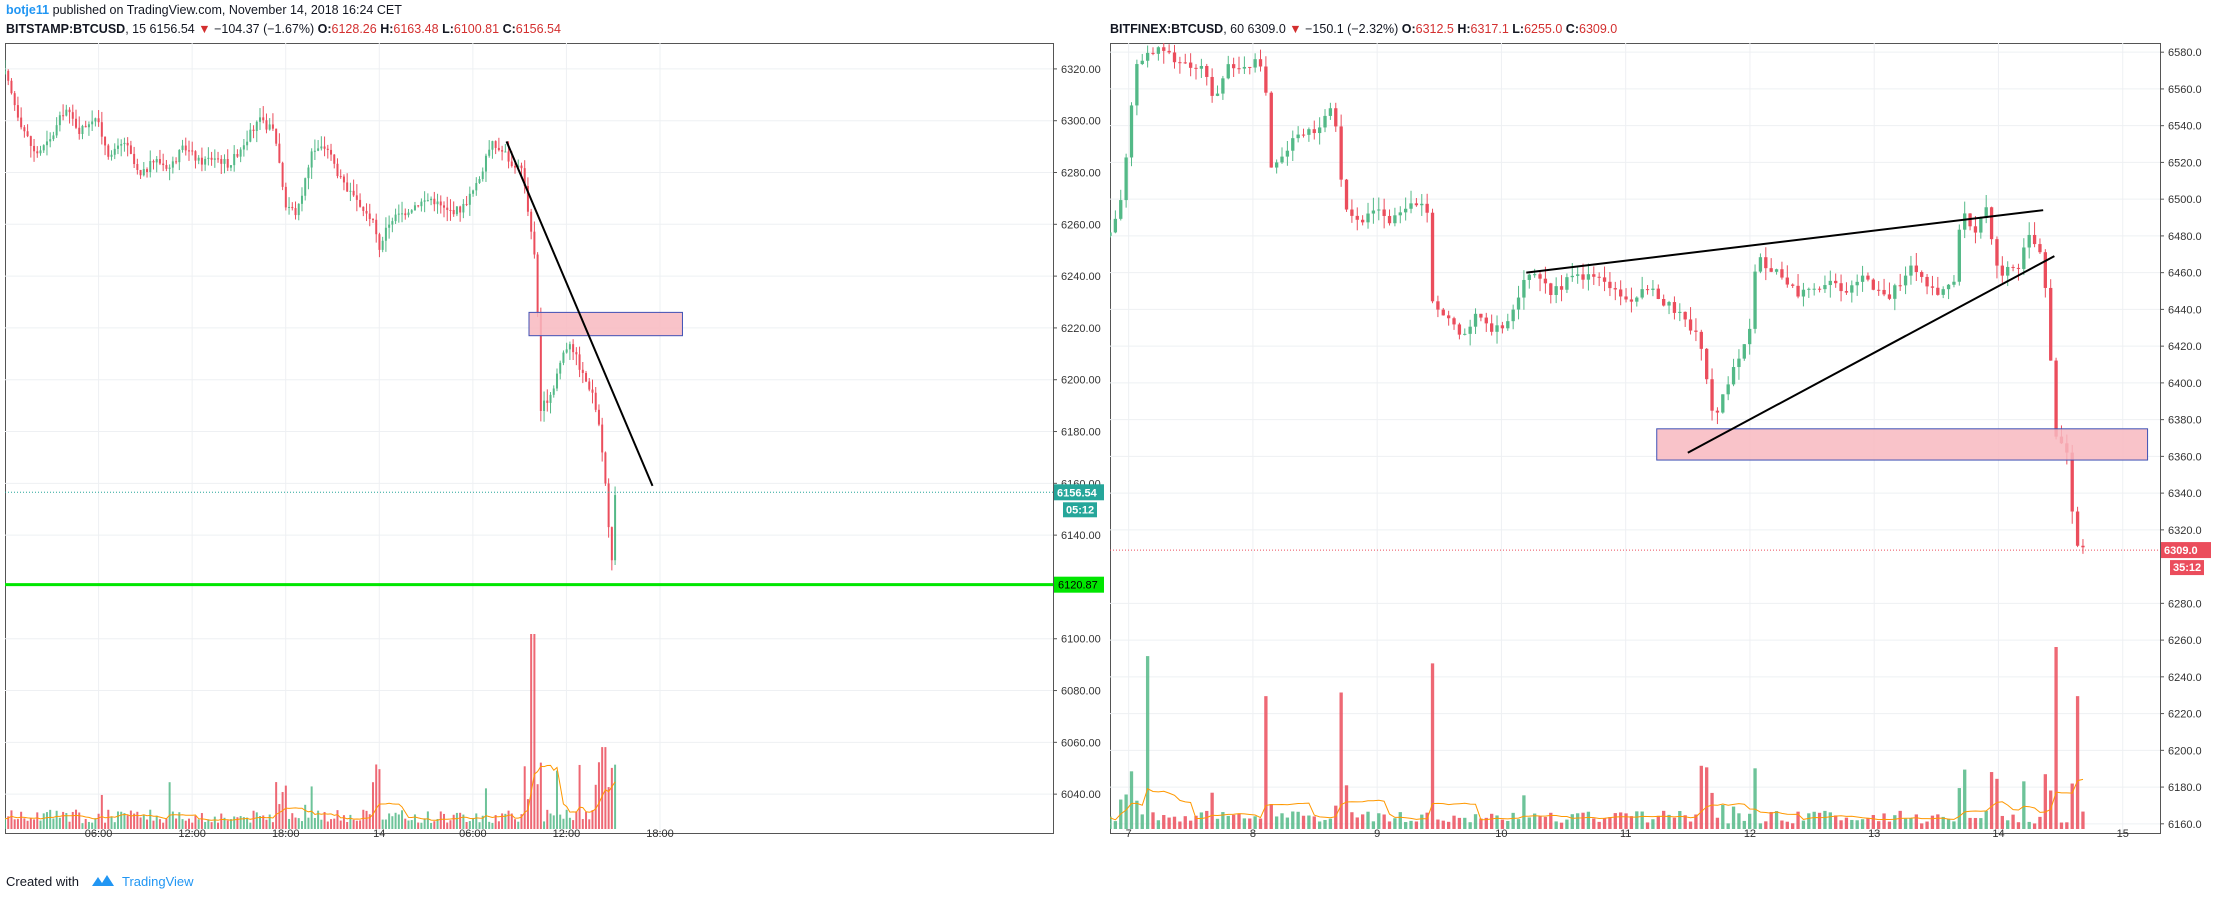  I want to click on resistance-zone, so click(1902, 444).